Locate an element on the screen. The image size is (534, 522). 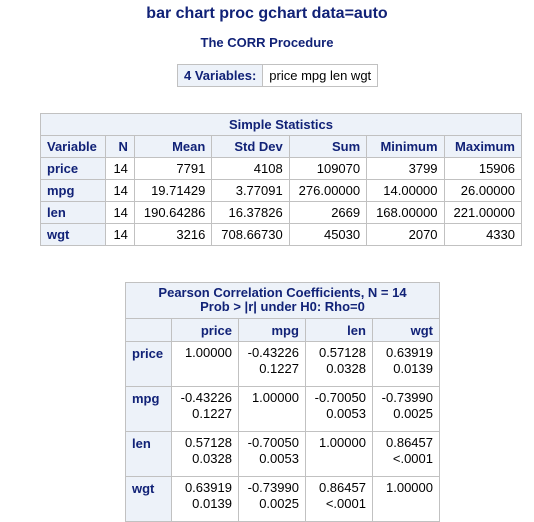
variables-table: 4 Variables: price mpg len wgt is located at coordinates (277, 75).